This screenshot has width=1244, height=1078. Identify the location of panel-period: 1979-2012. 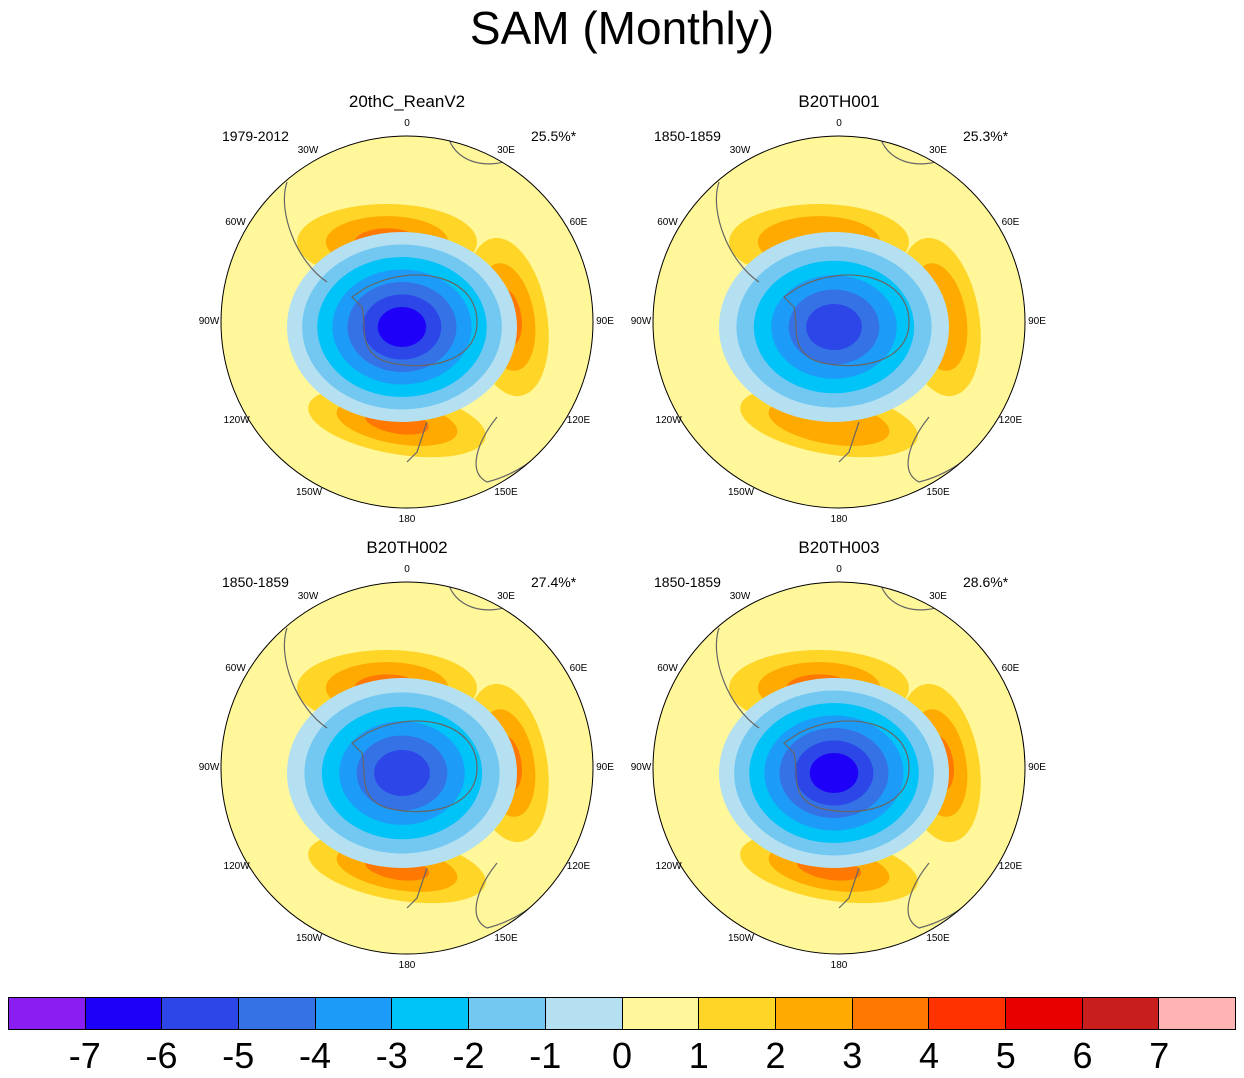
(255, 136).